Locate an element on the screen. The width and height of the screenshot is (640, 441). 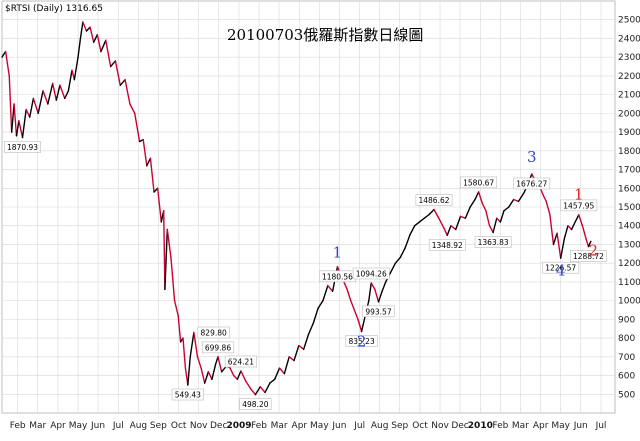
value-label: 1226.57 is located at coordinates (560, 268).